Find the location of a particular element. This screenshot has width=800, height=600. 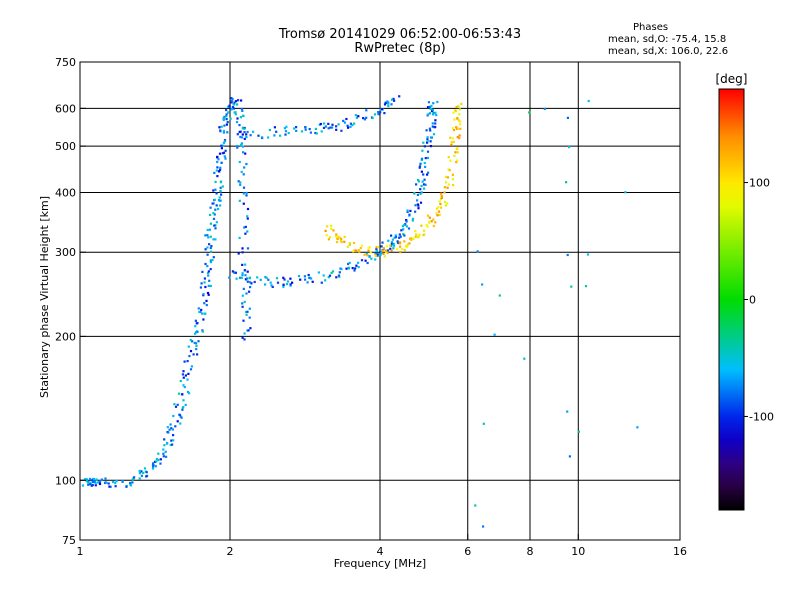

phase-x-stats: mean, sd,X: 106.0, 22.6 is located at coordinates (668, 51).